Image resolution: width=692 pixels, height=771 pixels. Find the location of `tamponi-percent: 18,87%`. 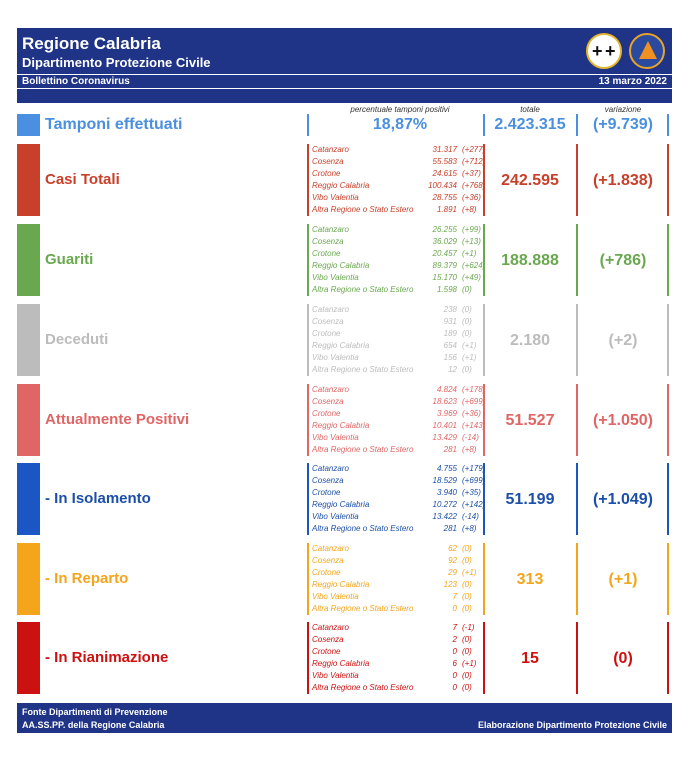

tamponi-percent: 18,87% is located at coordinates (400, 124).